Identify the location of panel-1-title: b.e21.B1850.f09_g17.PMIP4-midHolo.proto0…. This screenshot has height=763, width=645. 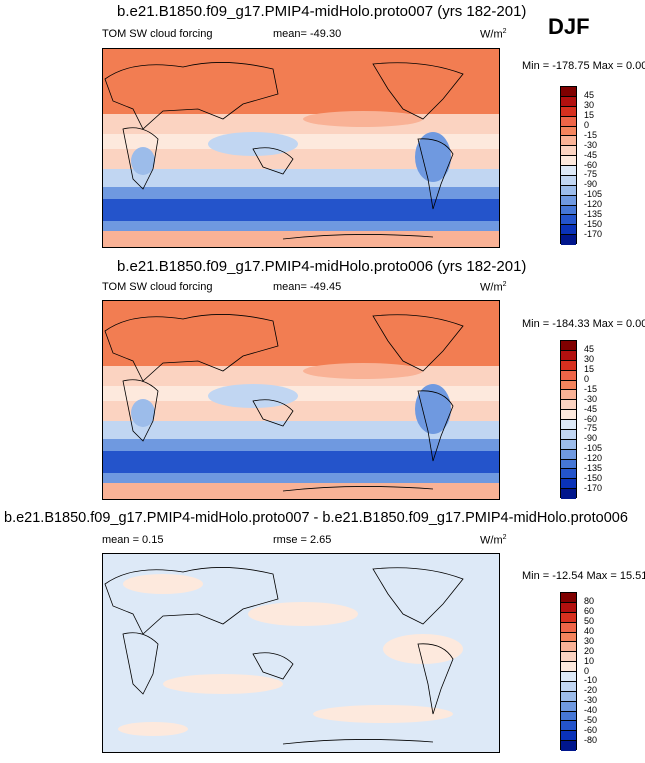
(322, 11).